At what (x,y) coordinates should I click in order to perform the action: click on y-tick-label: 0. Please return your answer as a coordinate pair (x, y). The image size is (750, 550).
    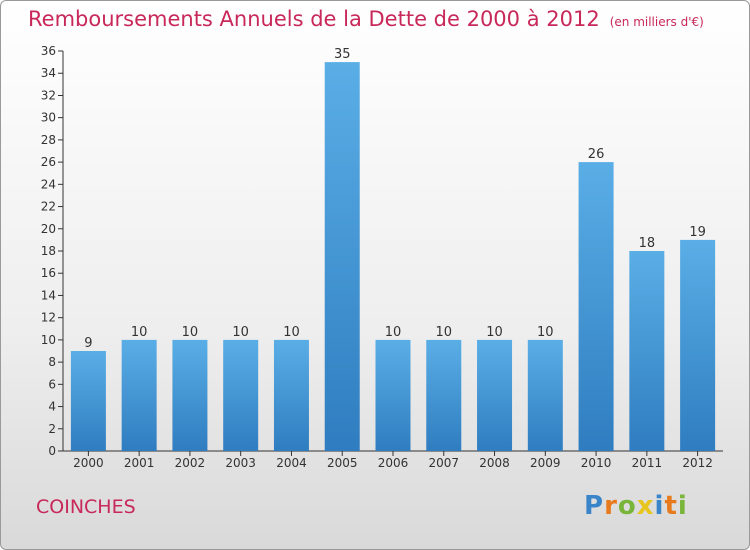
    Looking at the image, I should click on (52, 451).